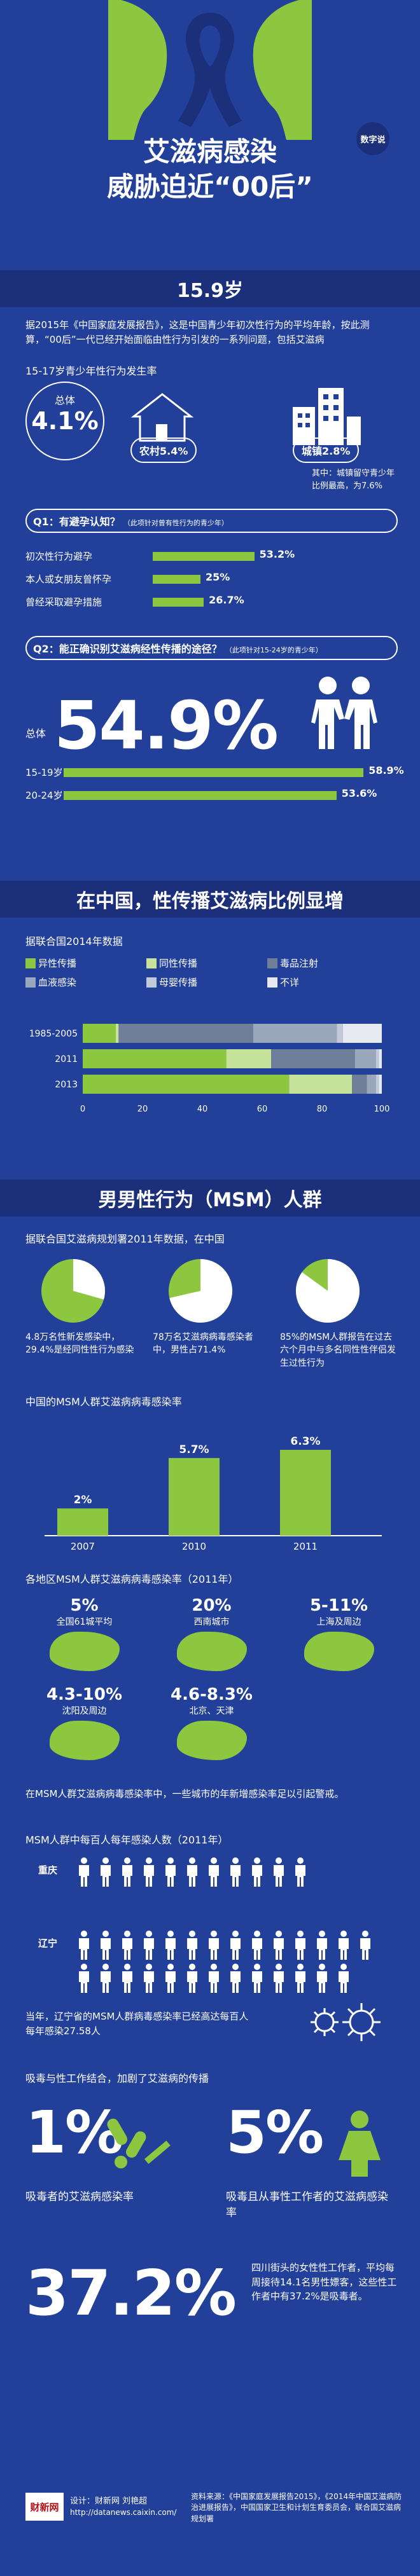 Image resolution: width=420 pixels, height=2576 pixels. What do you see at coordinates (123, 2512) in the screenshot?
I see `footer-url: http://datanews.caixin.com/` at bounding box center [123, 2512].